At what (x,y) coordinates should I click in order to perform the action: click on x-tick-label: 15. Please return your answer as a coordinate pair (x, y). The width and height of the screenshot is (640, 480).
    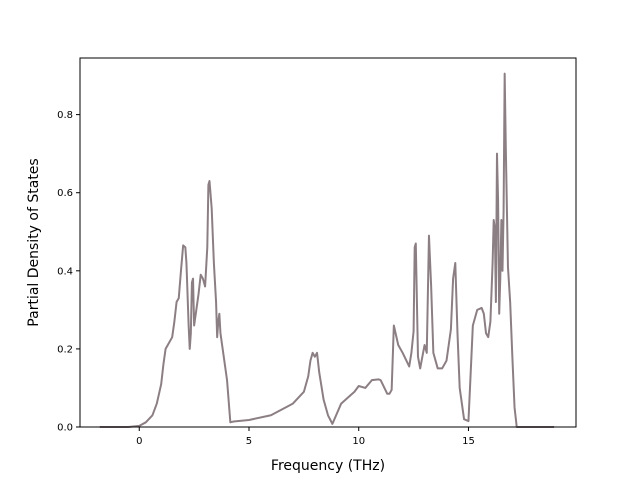
    Looking at the image, I should click on (468, 441).